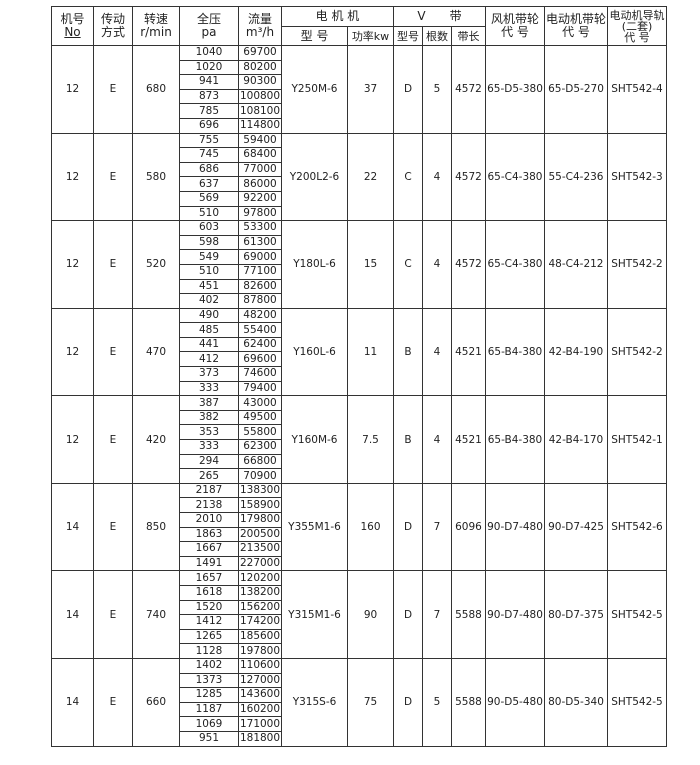 The height and width of the screenshot is (765, 700). What do you see at coordinates (260, 447) in the screenshot?
I see `flow-cell: 62300` at bounding box center [260, 447].